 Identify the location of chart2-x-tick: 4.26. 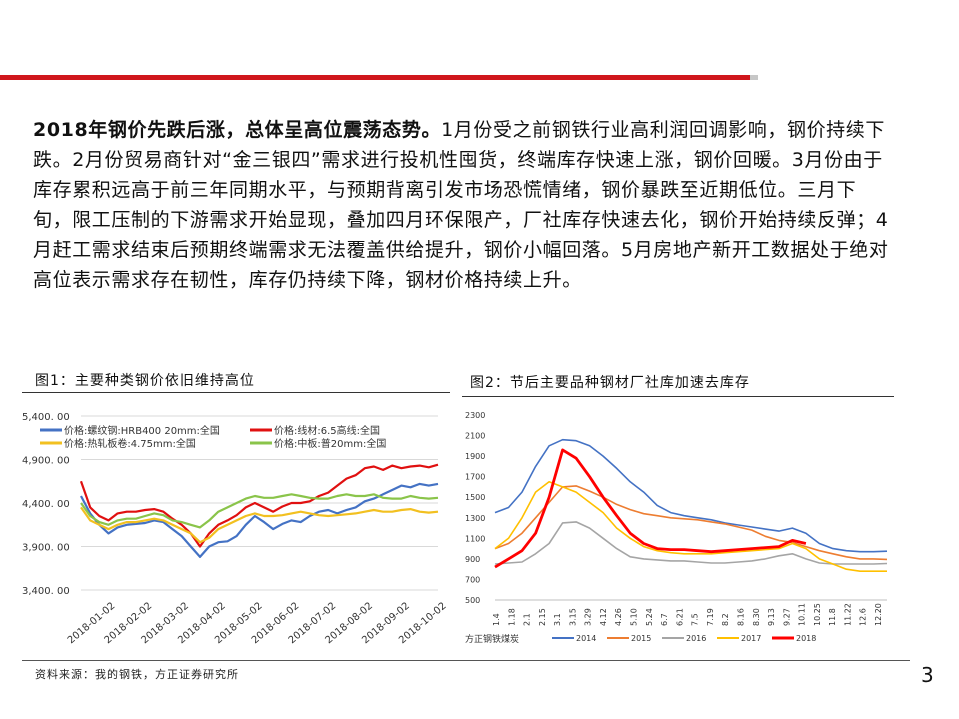
(618, 617).